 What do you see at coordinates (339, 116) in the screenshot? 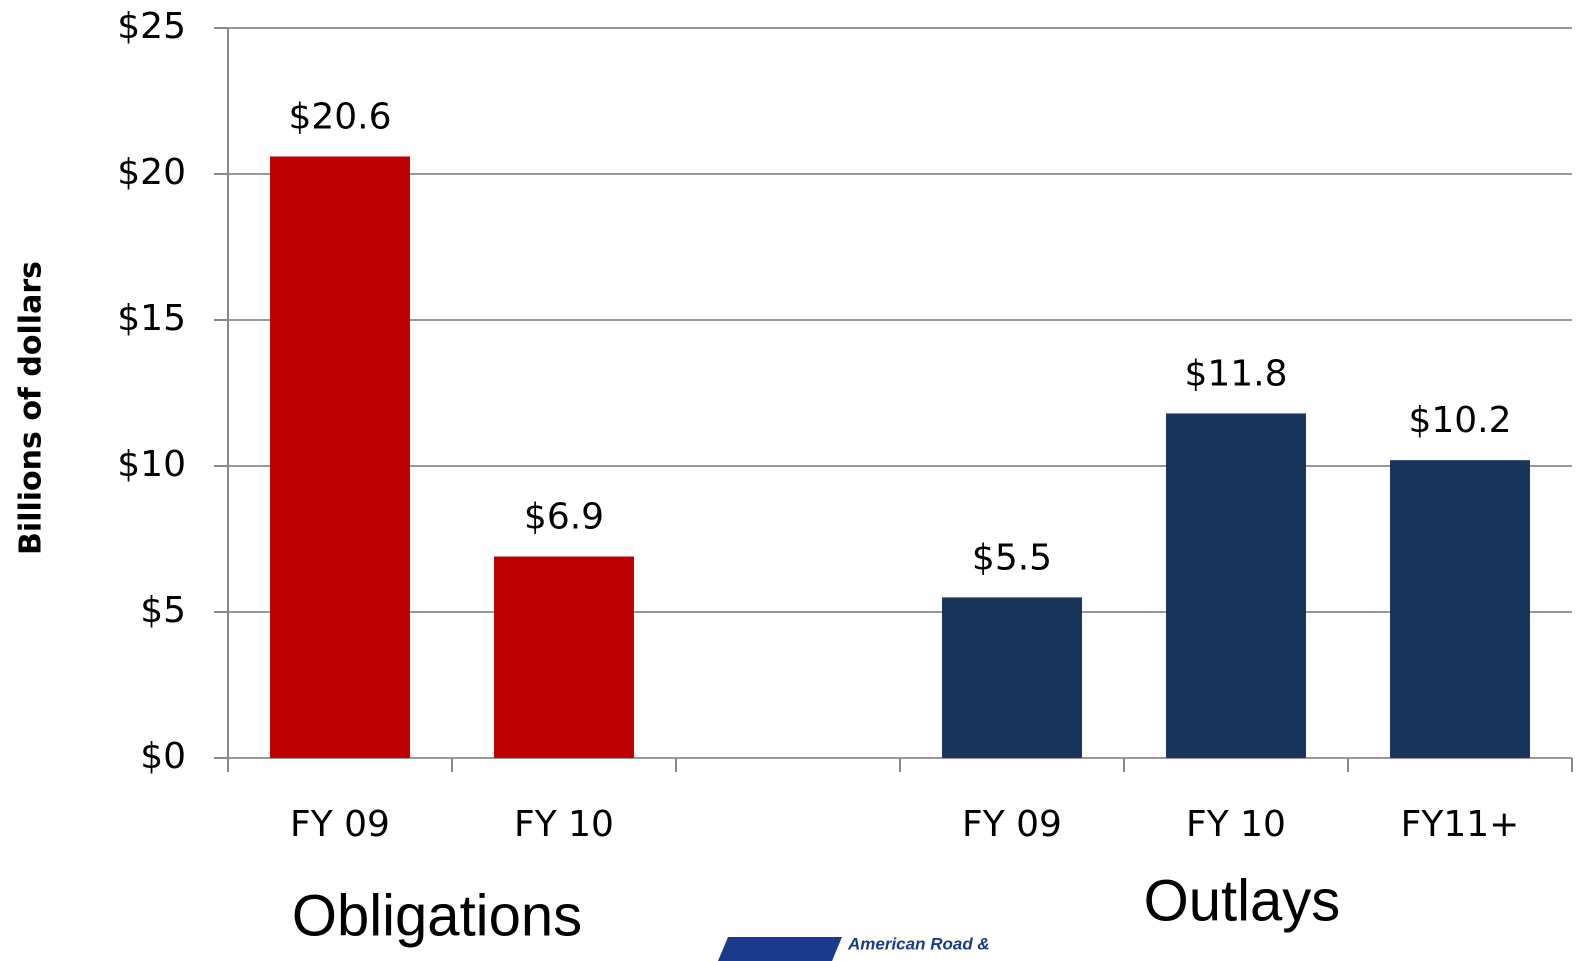
I see `value-label: $20.6` at bounding box center [339, 116].